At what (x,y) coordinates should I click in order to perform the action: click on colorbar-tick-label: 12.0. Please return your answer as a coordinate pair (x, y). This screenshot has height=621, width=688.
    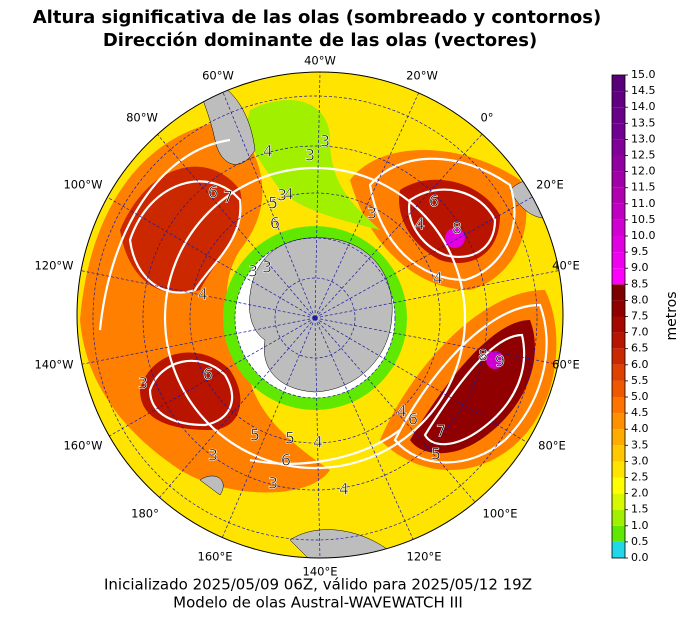
    Looking at the image, I should click on (643, 171).